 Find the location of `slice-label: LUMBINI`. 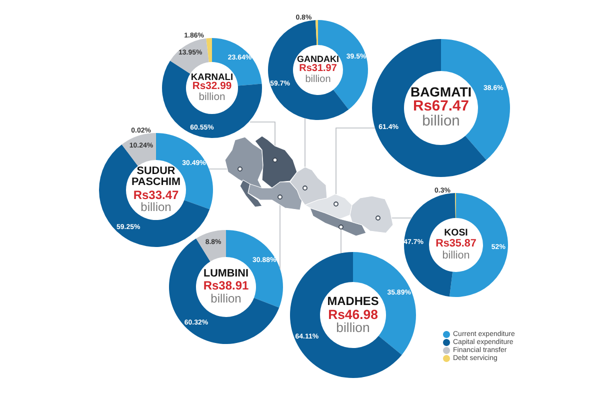

slice-label: LUMBINI is located at coordinates (226, 274).